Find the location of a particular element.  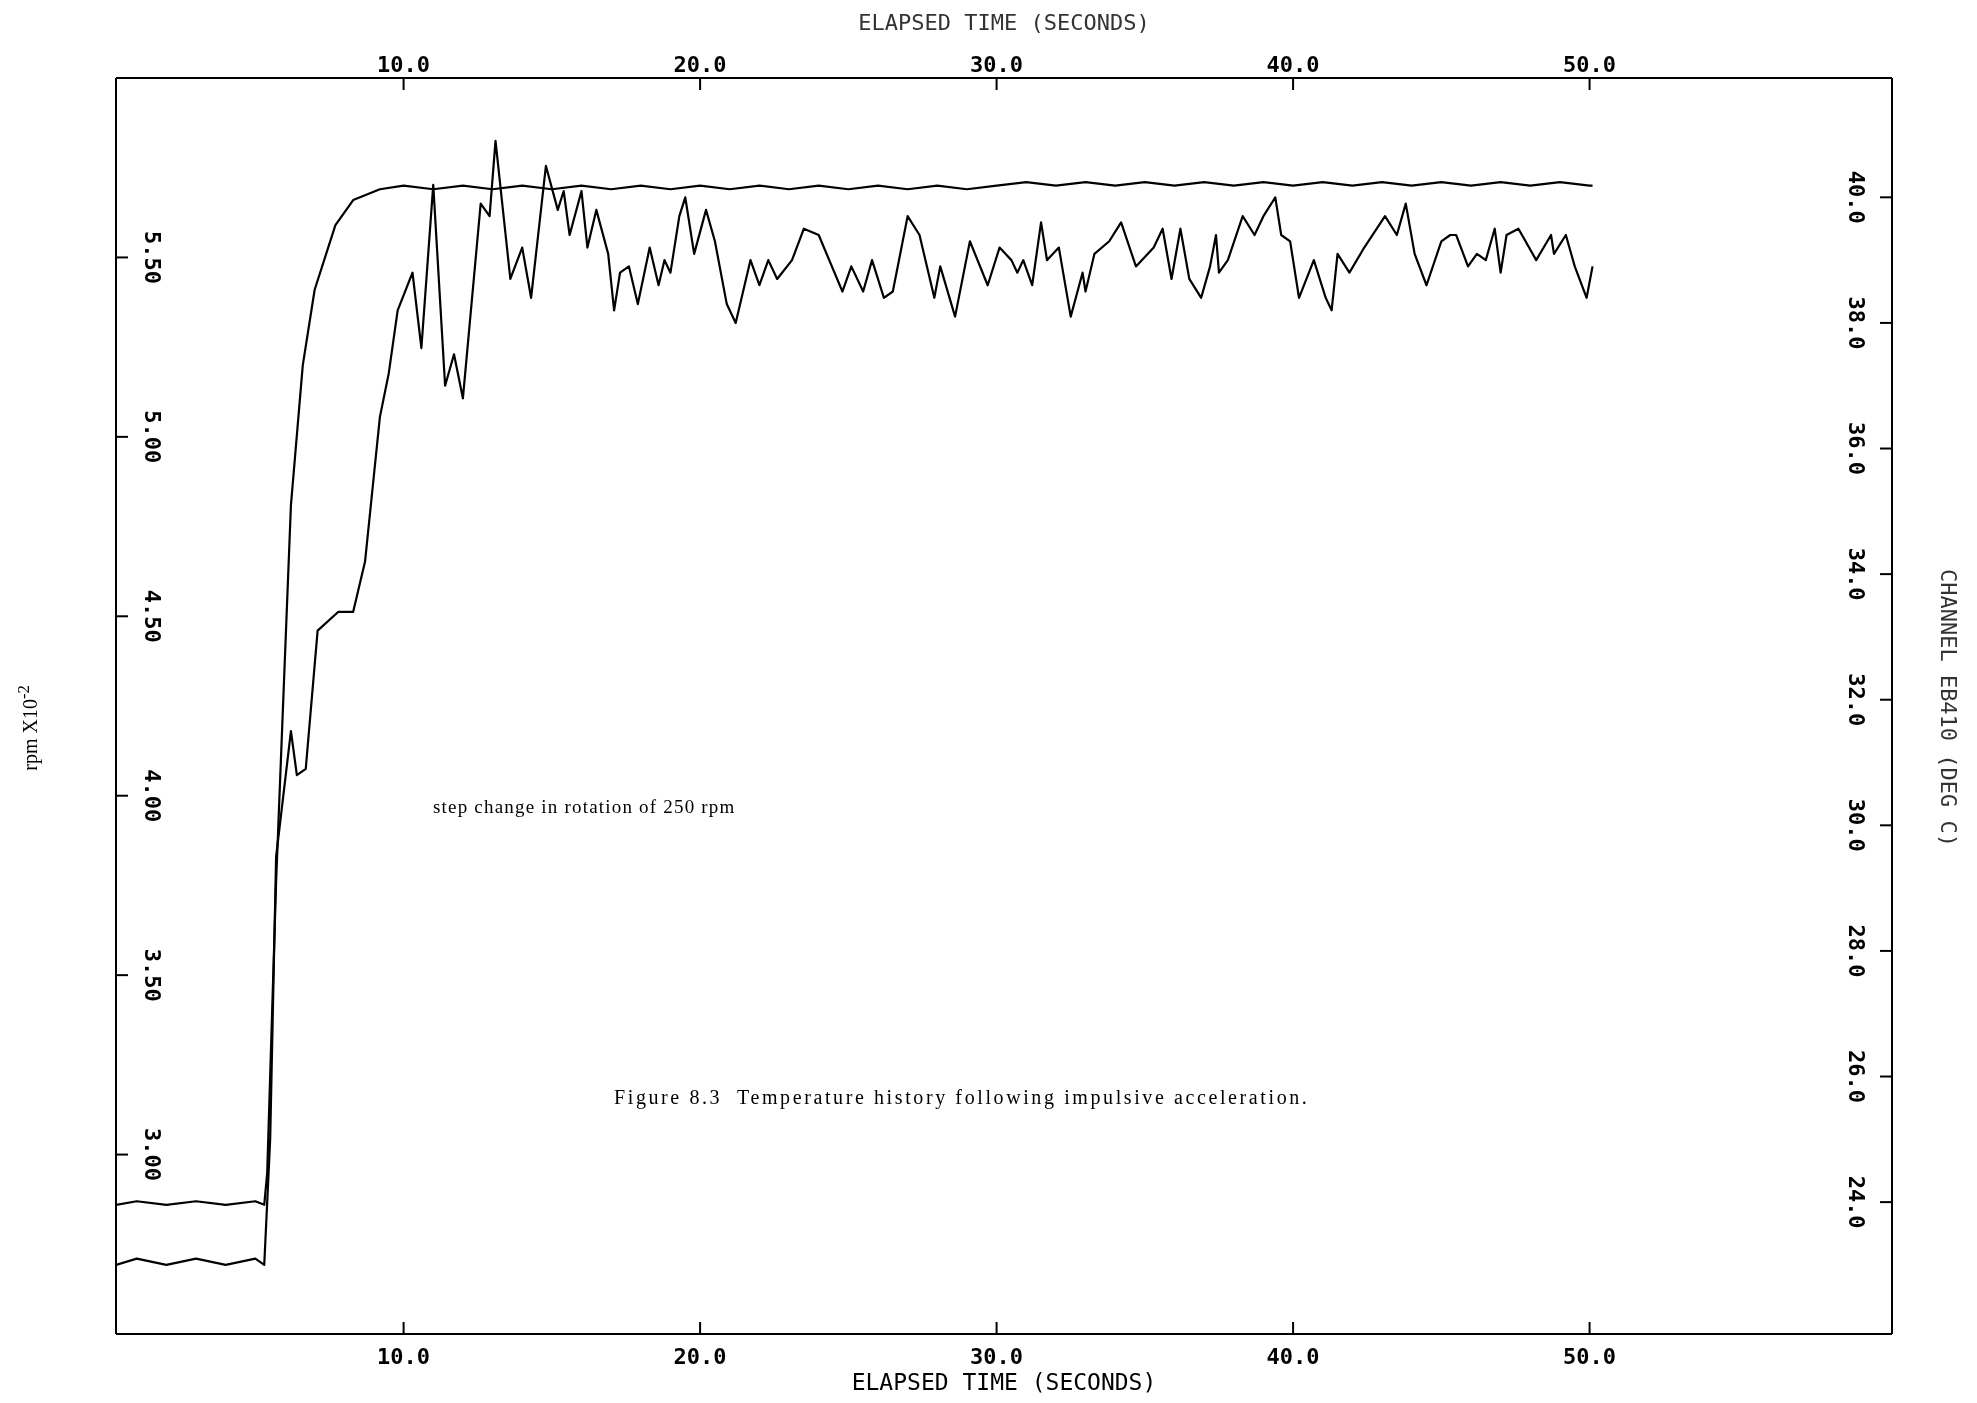

x2-tick-label: 40.0 is located at coordinates (1293, 1356).